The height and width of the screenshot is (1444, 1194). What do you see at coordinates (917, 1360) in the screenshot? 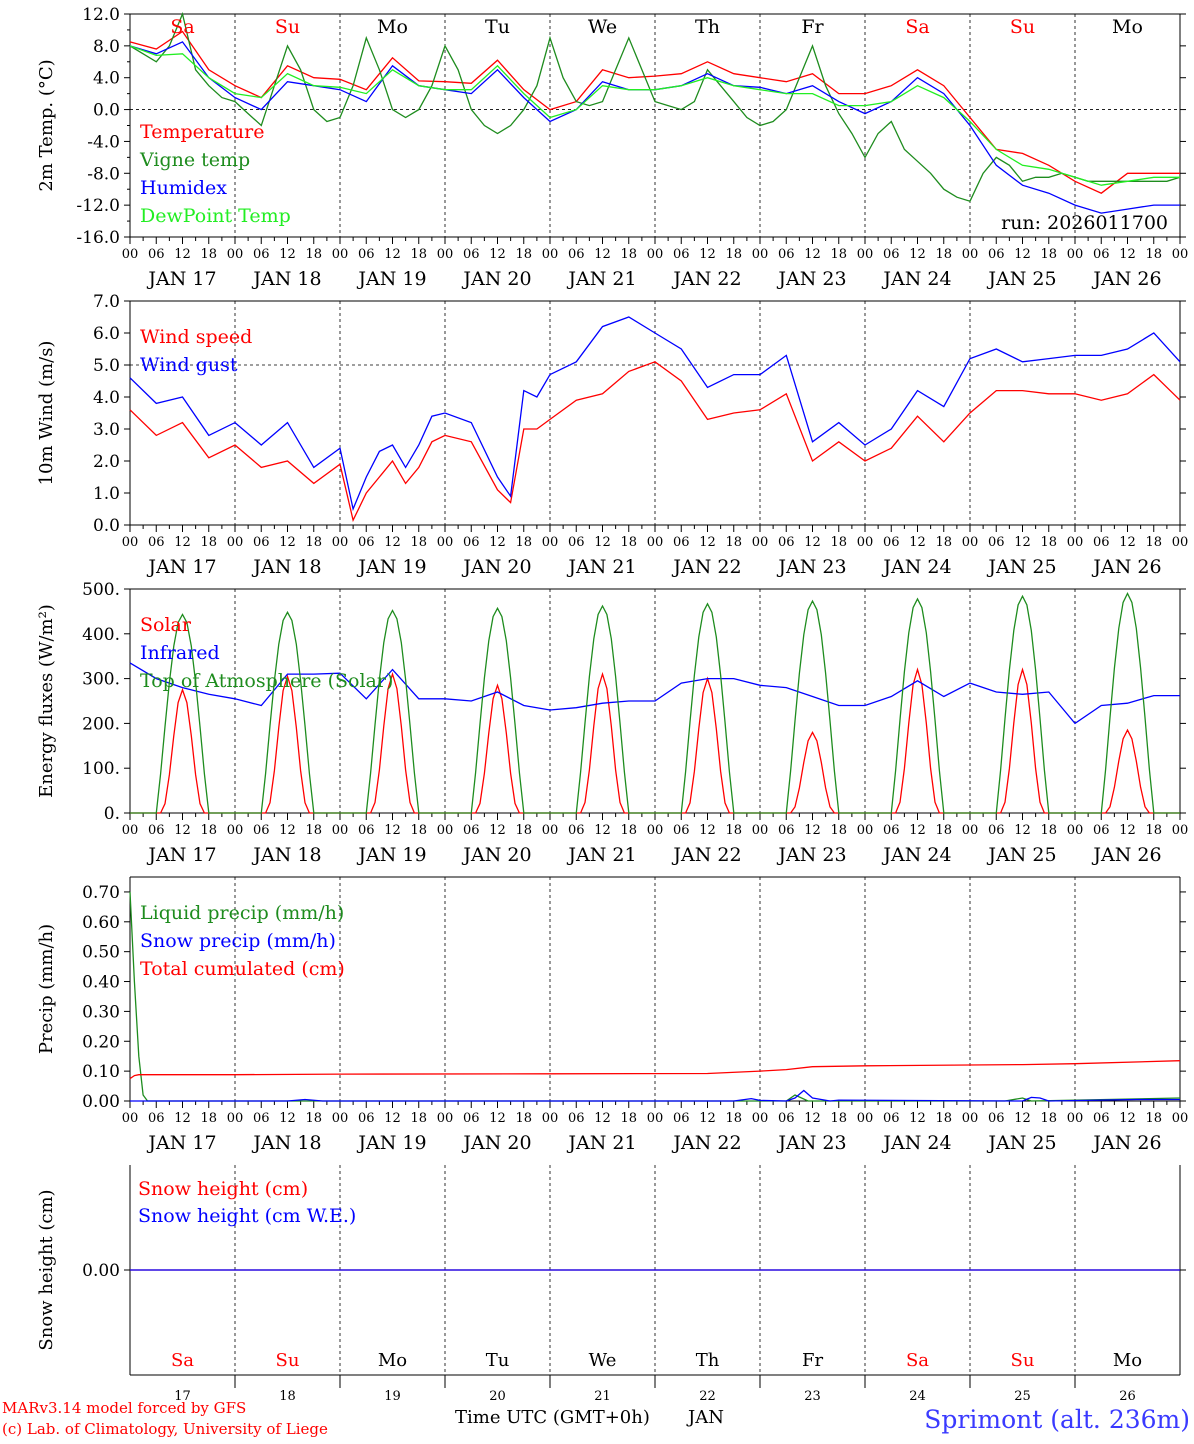
I see `weekday-label-bottom: Sa` at bounding box center [917, 1360].